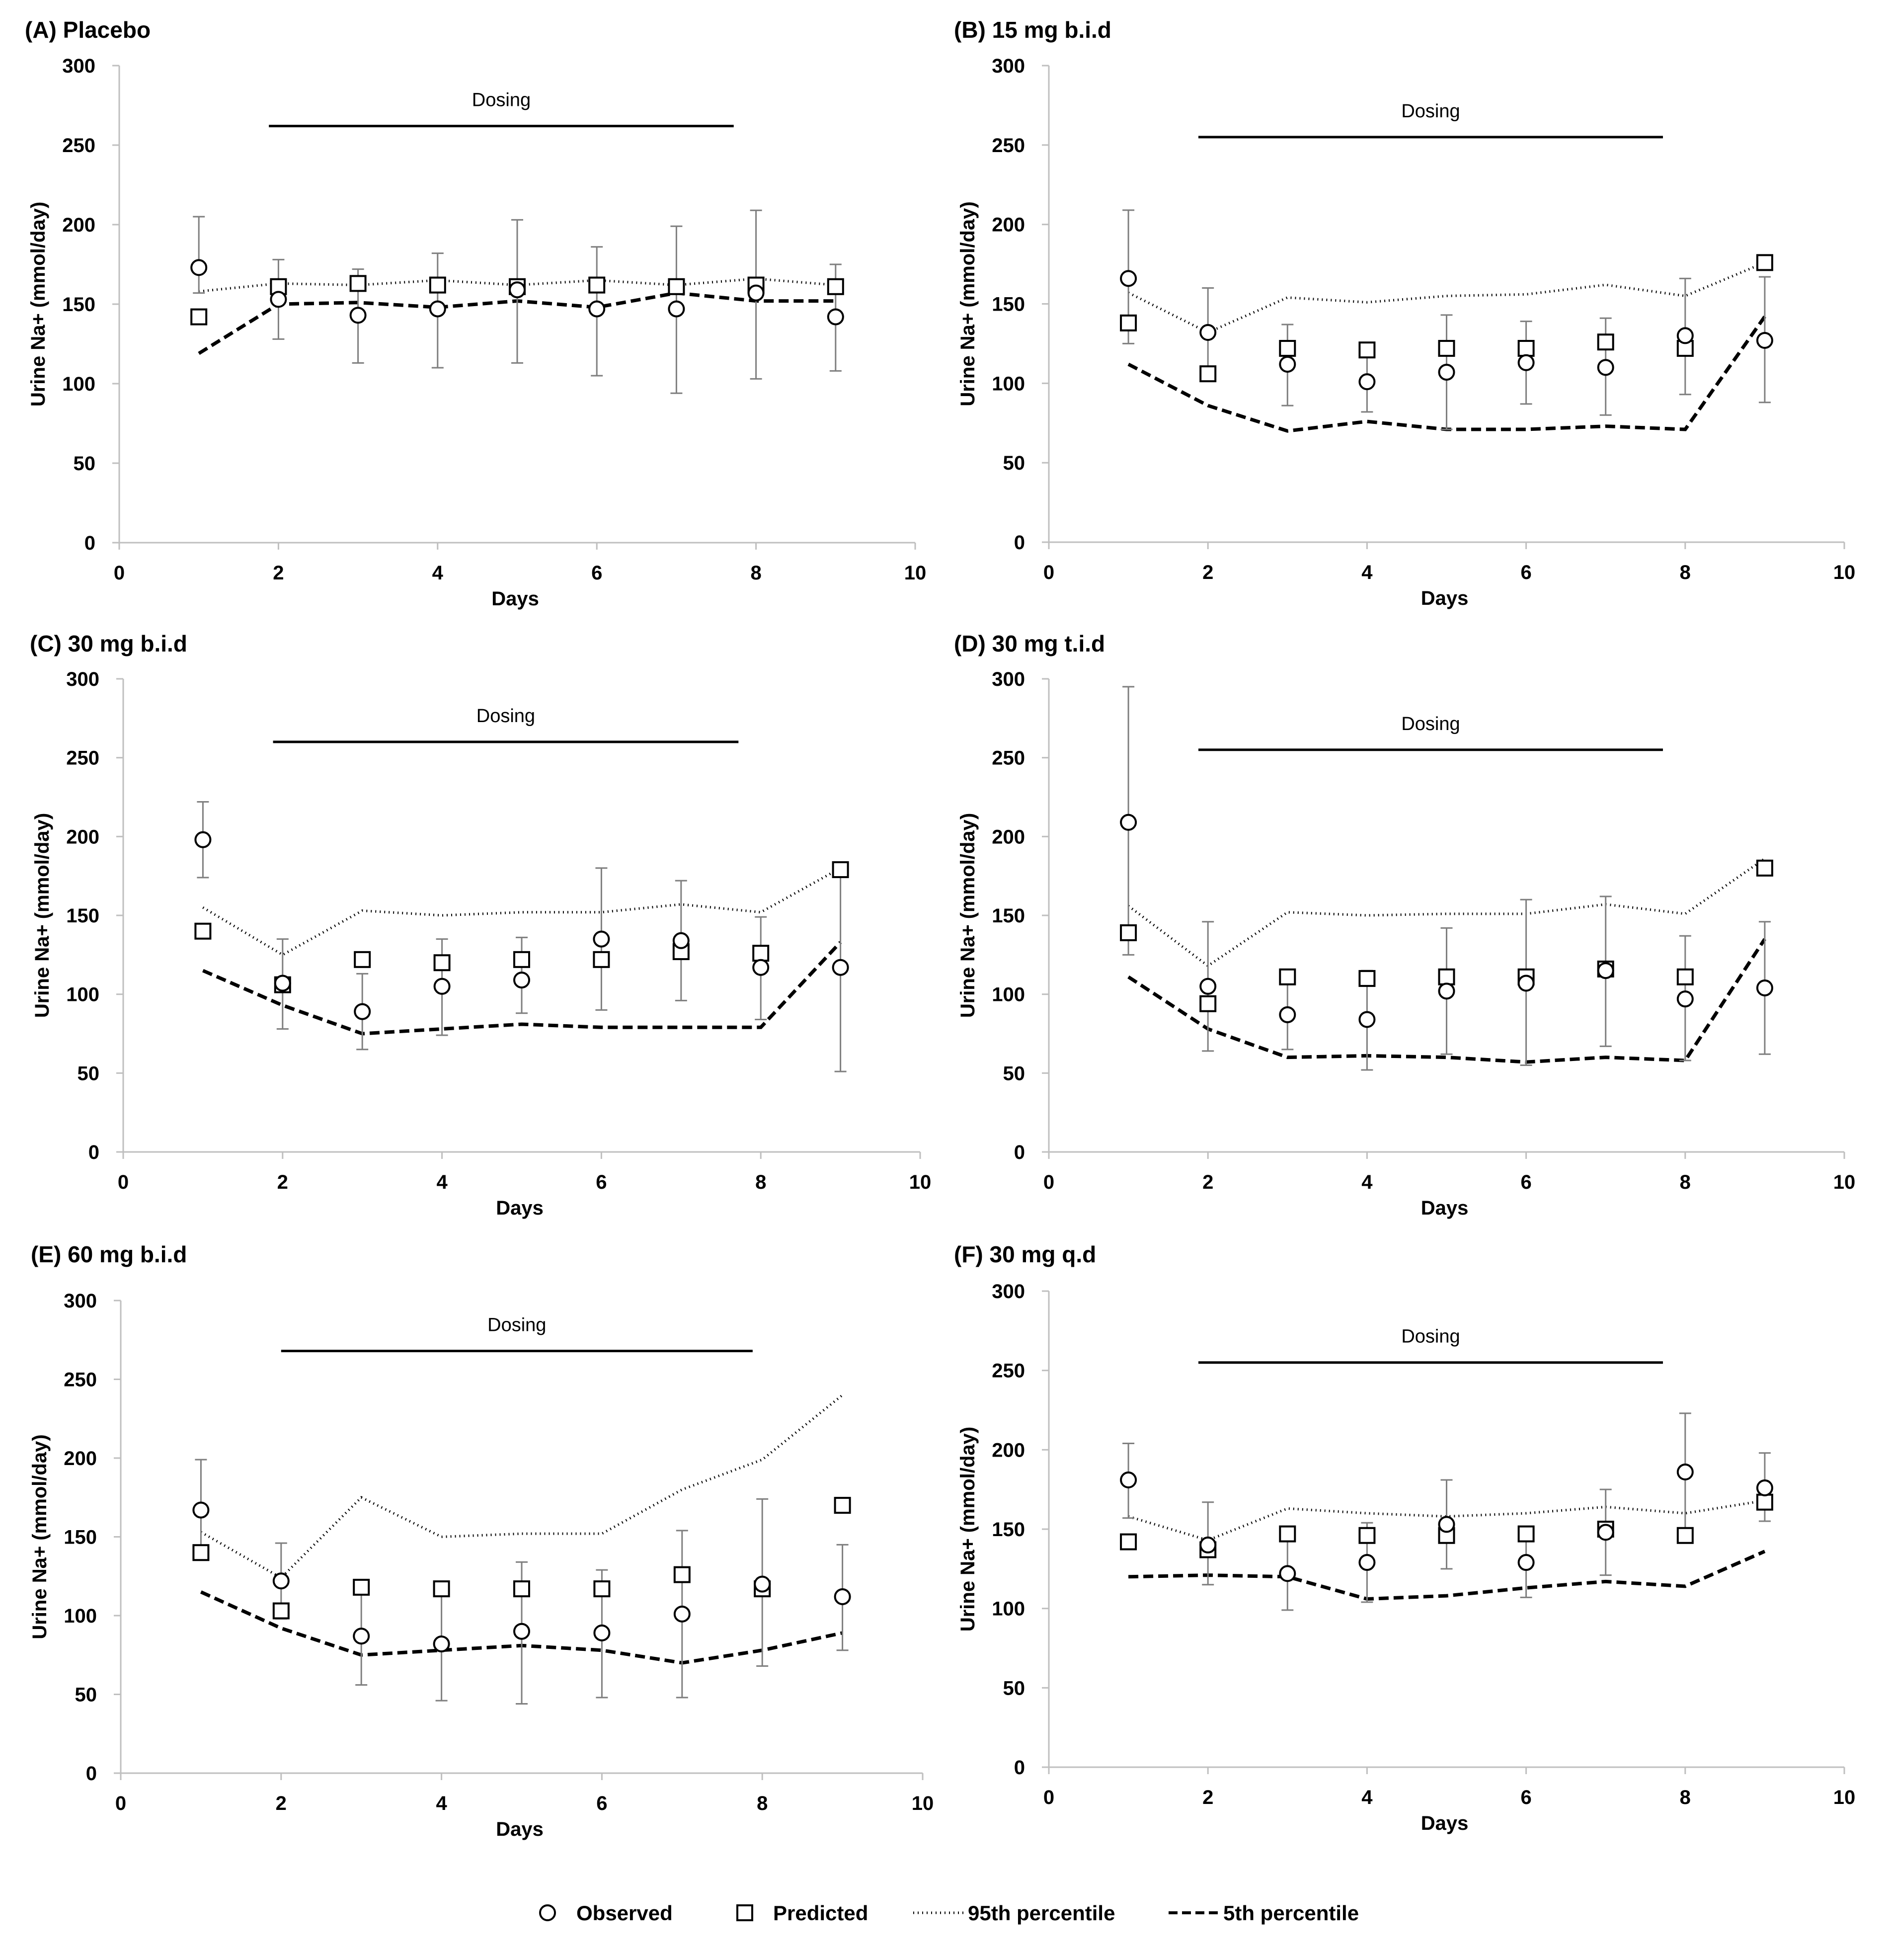 The width and height of the screenshot is (1892, 1960). Describe the element at coordinates (1030, 643) in the screenshot. I see `panel-title: (D) 30 mg t.i.d` at that location.